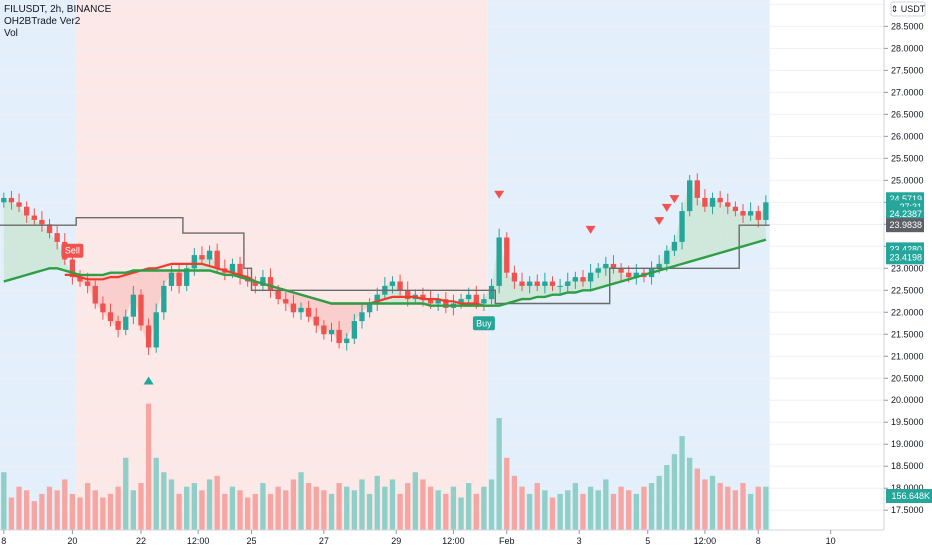 The image size is (932, 550). I want to click on x-tick-label: 20, so click(72, 541).